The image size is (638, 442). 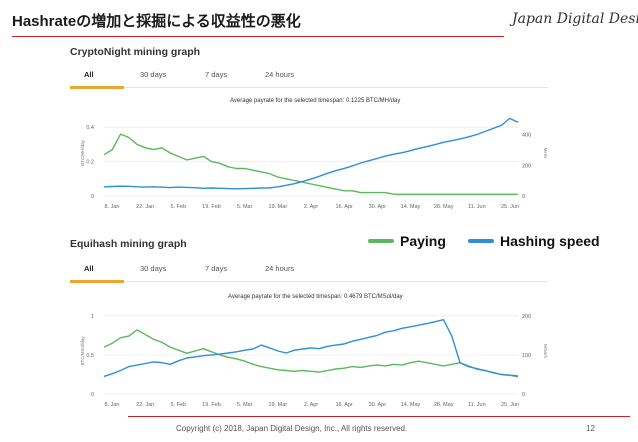 I want to click on legend-item-hashing: Hashing speed, so click(x=534, y=241).